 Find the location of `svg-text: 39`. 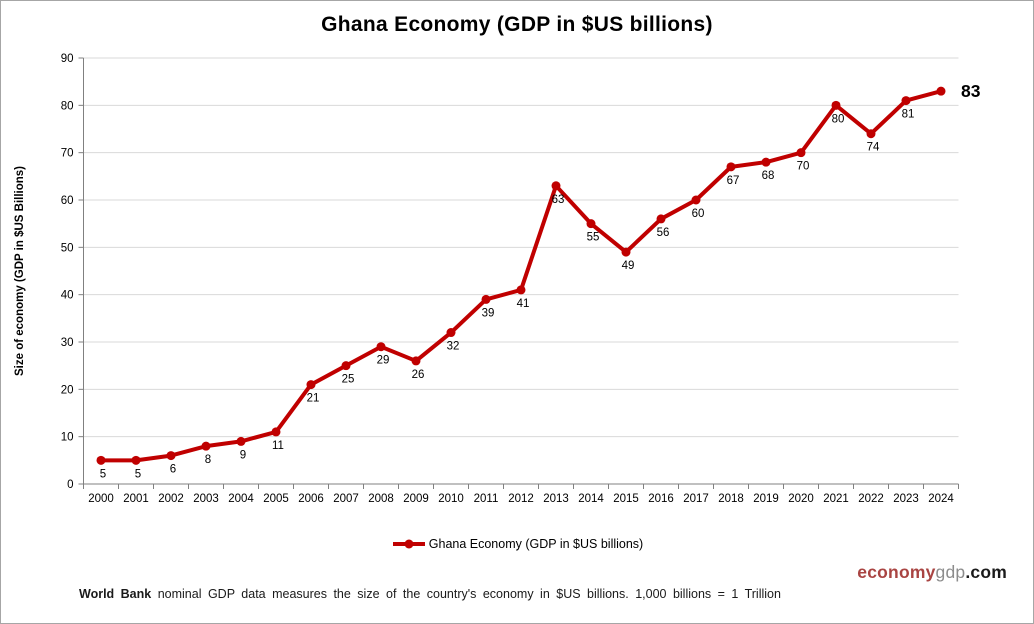

svg-text: 39 is located at coordinates (488, 313).